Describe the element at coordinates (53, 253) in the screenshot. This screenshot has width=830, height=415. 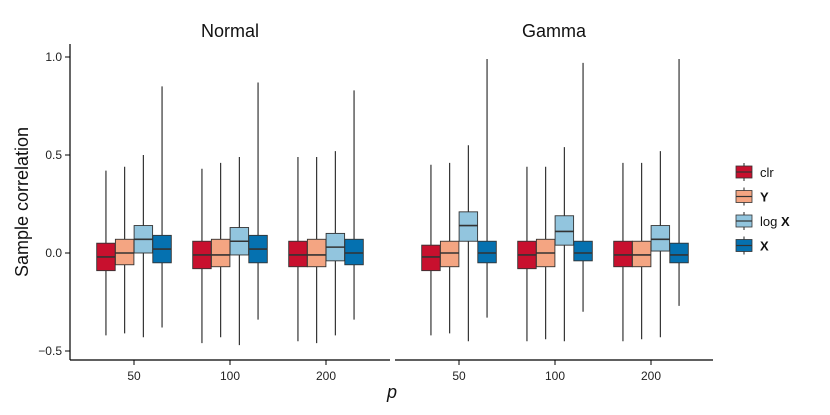
I see `y-tick-label: 0.0` at that location.